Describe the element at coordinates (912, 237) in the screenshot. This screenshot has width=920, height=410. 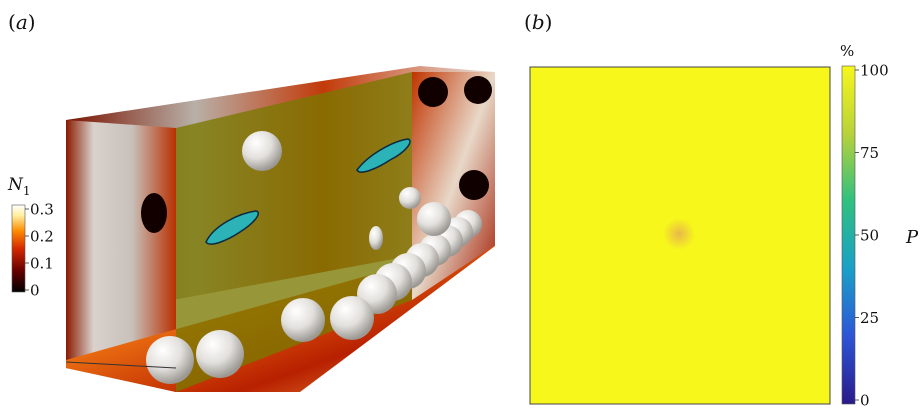
I see `colorbar-p-variable: P` at that location.